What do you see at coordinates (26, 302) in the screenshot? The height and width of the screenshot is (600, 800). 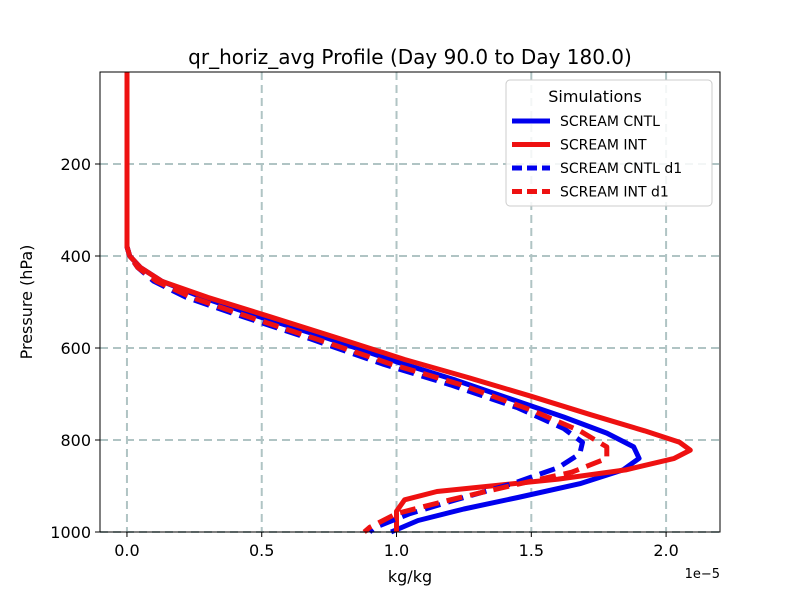 I see `y-axis-label: Pressure (hPa)` at bounding box center [26, 302].